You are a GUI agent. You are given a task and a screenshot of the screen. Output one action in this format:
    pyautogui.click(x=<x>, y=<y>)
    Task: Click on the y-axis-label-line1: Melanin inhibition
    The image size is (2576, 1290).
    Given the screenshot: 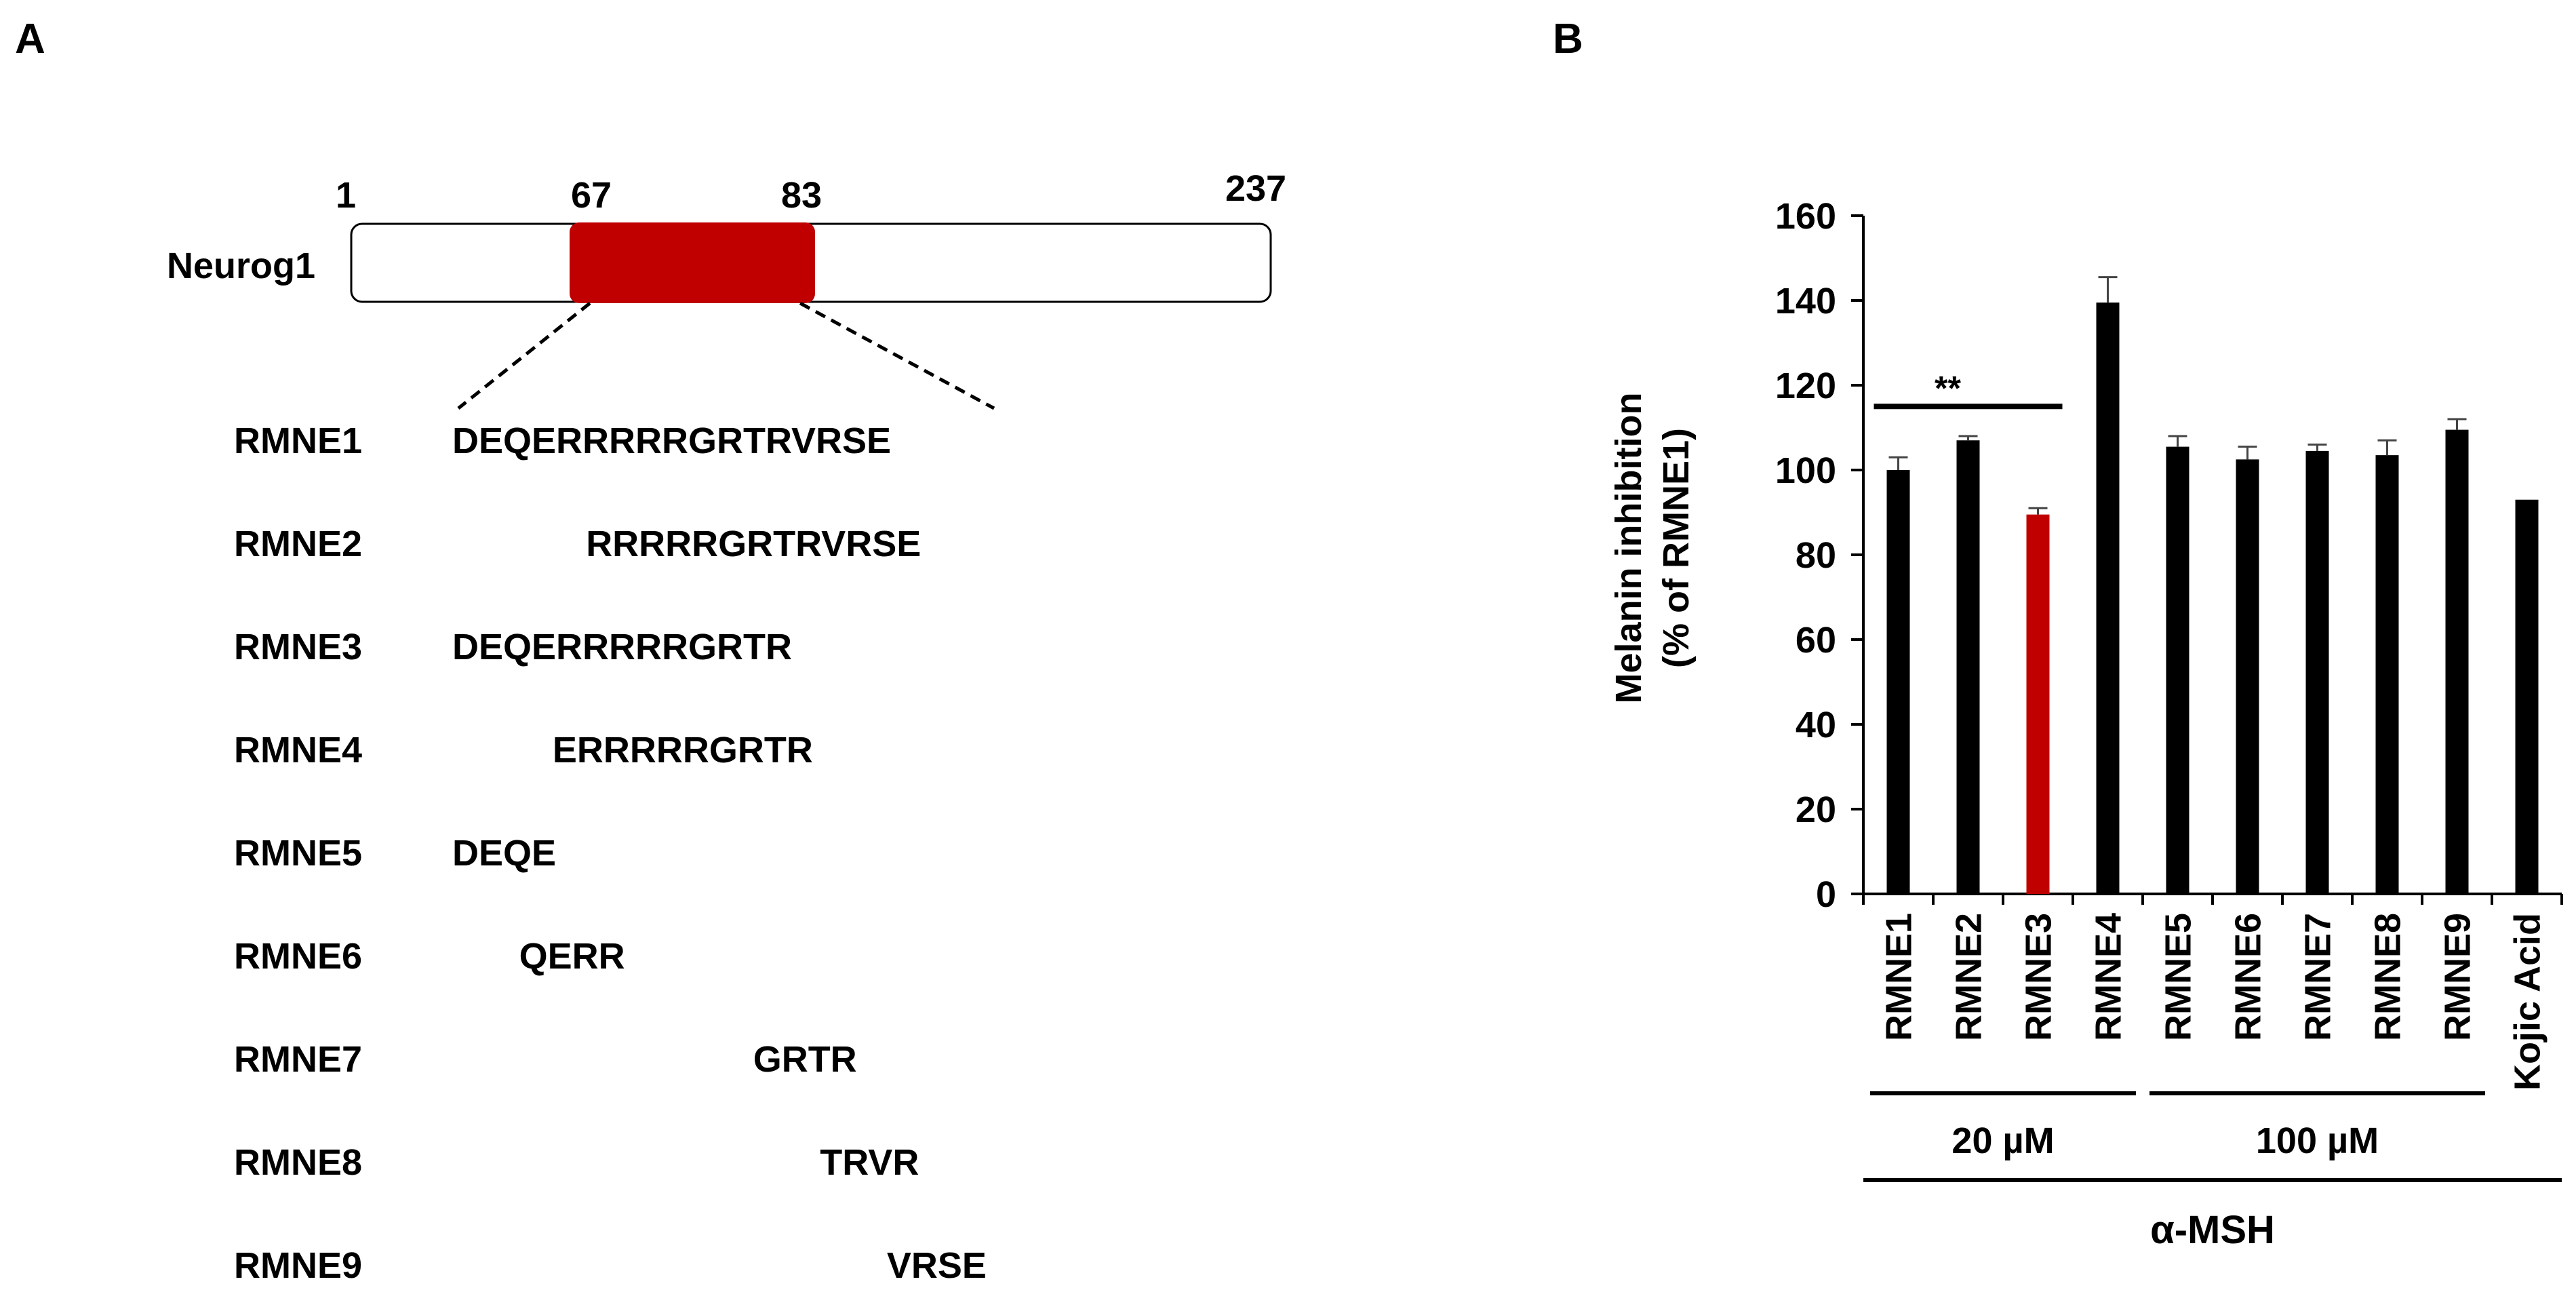 What is the action you would take?
    pyautogui.click(x=1629, y=548)
    